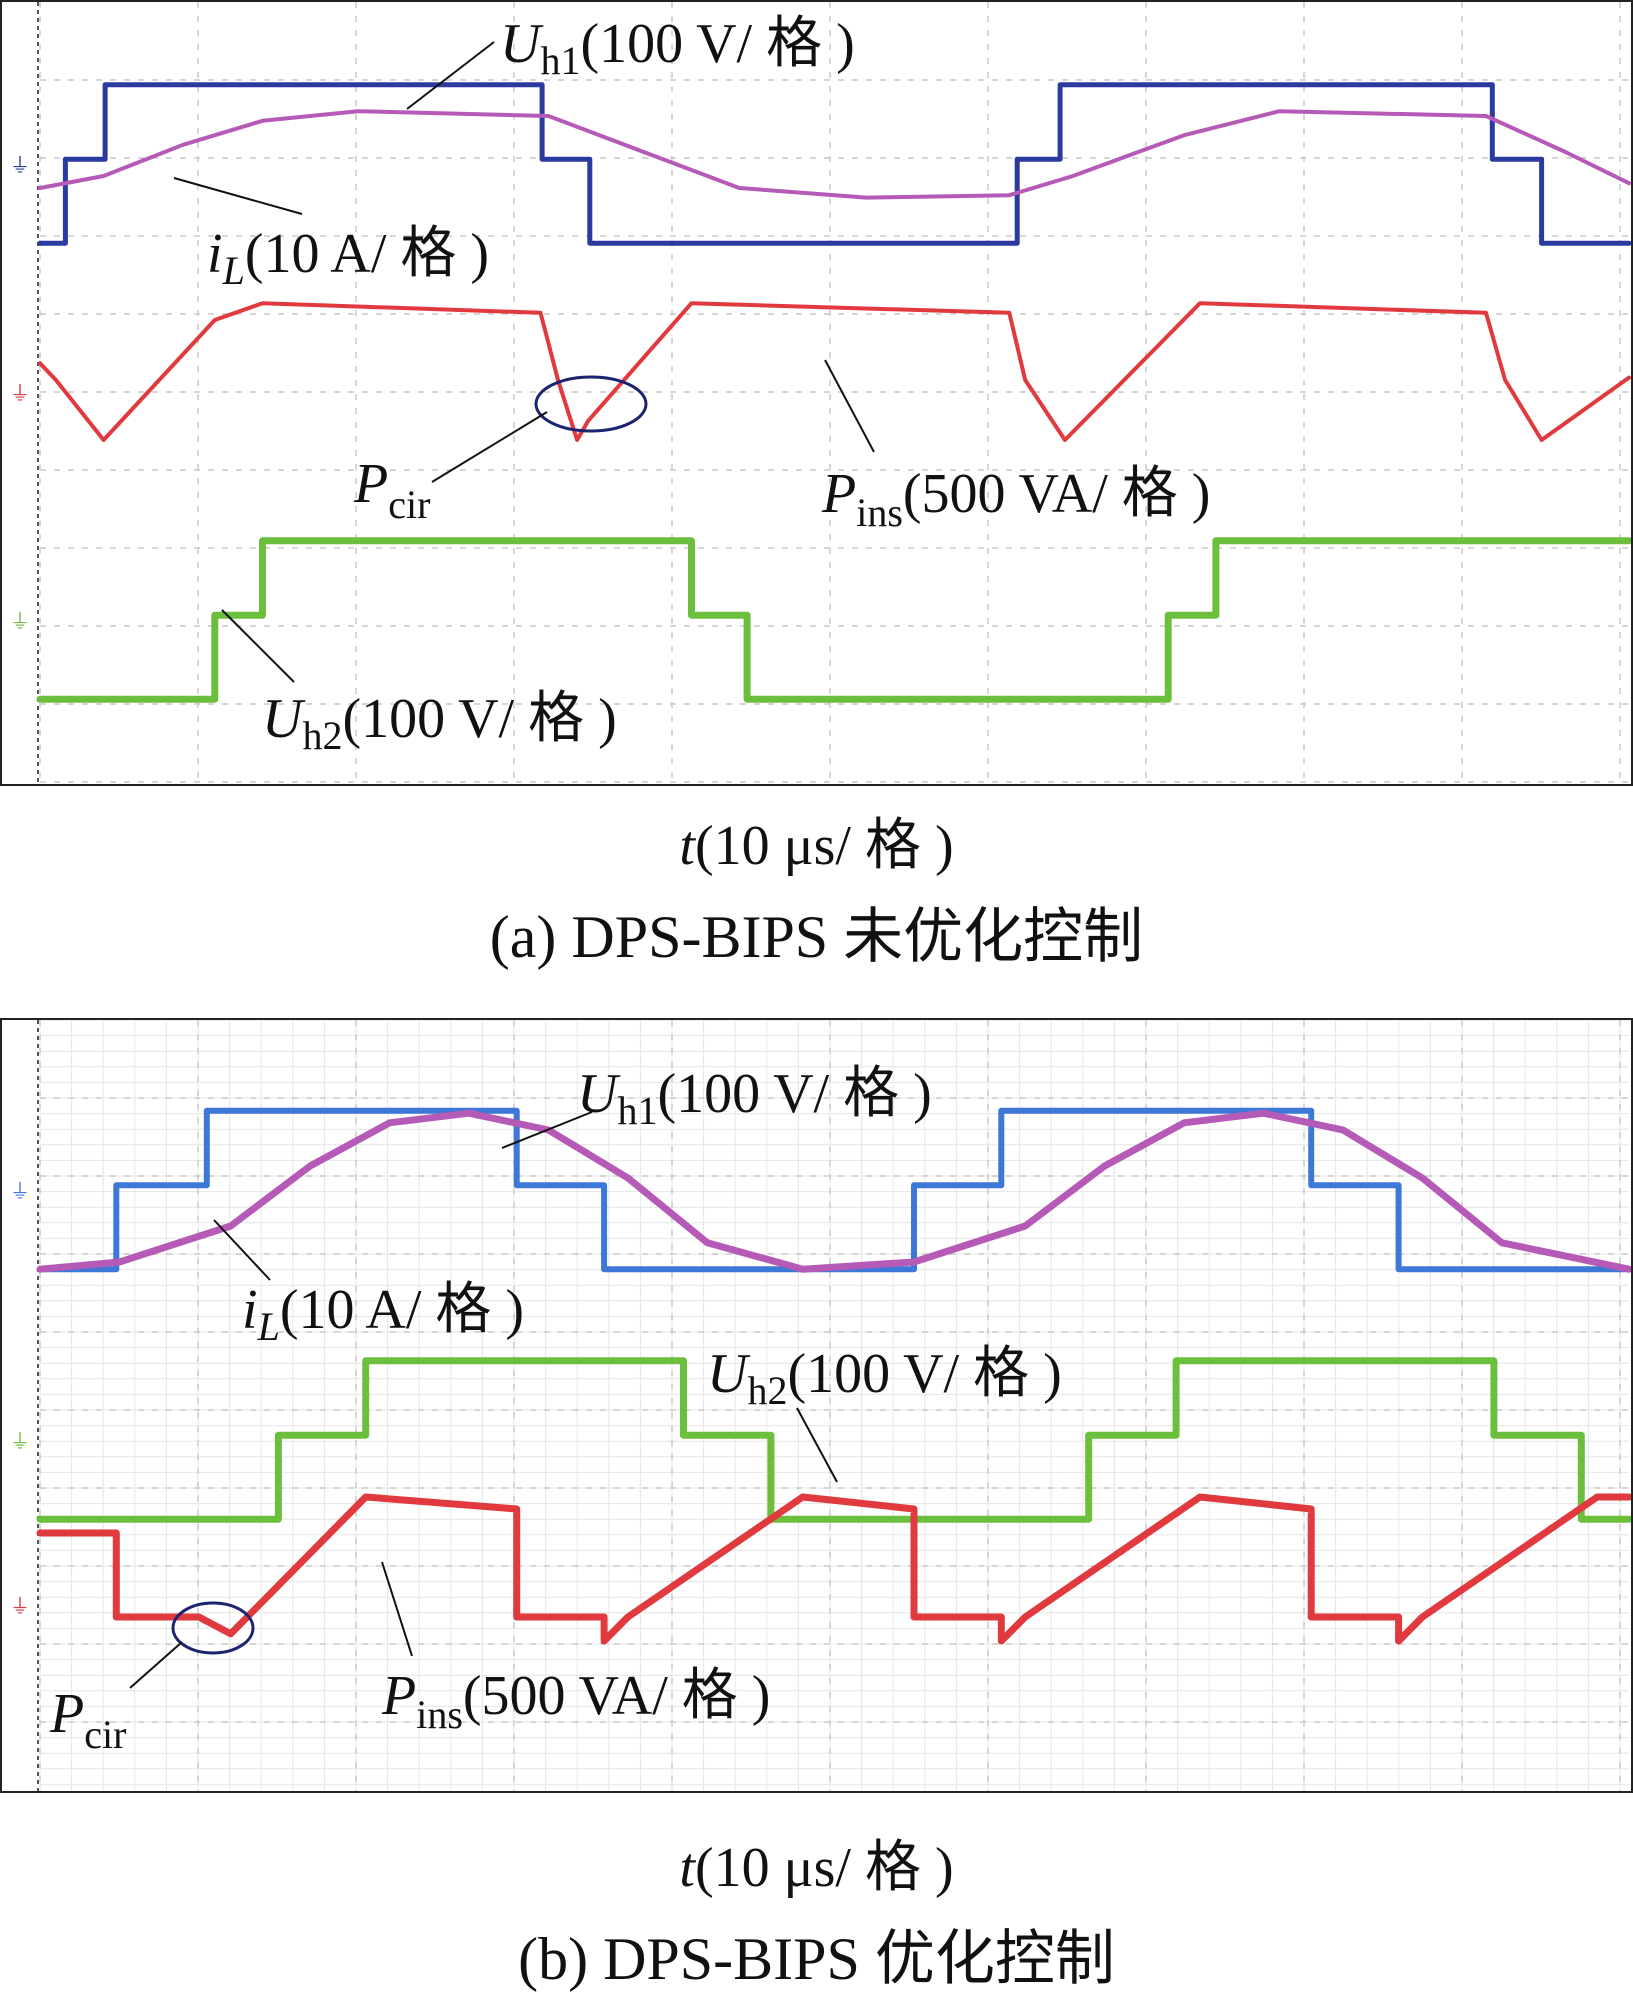 The height and width of the screenshot is (1997, 1633). What do you see at coordinates (816, 937) in the screenshot?
I see `caption-a: (a) DPS-BIPS 未优化控制` at bounding box center [816, 937].